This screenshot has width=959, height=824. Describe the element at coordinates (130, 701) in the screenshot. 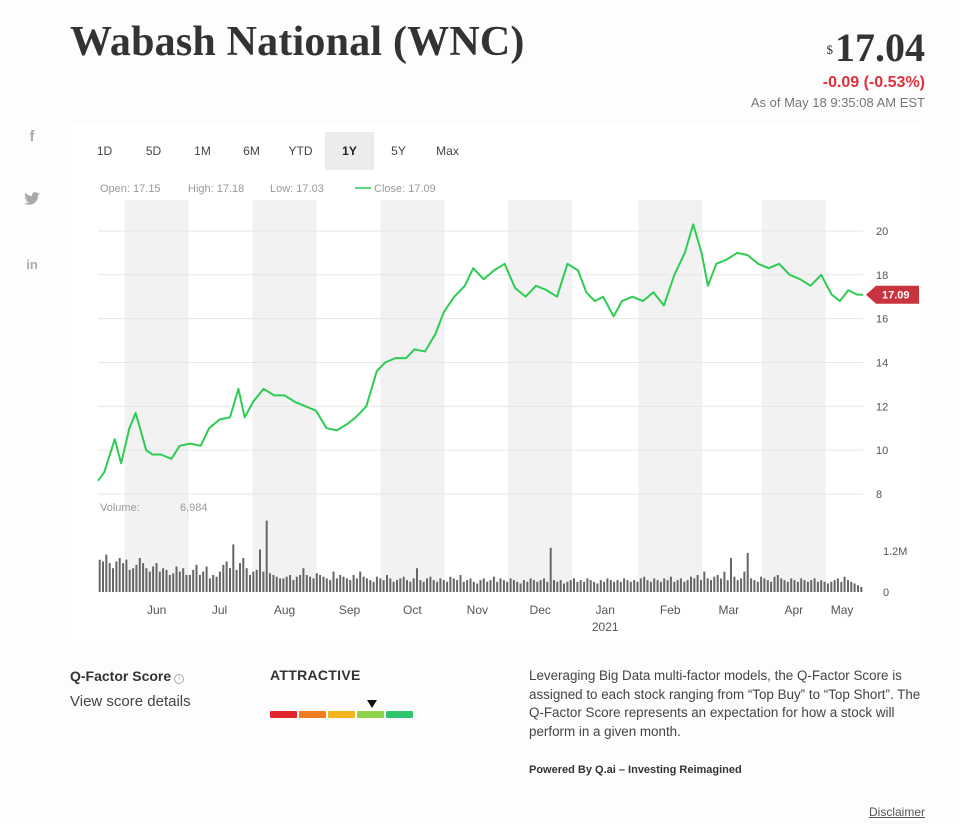

I see `view-score-details-link: View score details` at that location.